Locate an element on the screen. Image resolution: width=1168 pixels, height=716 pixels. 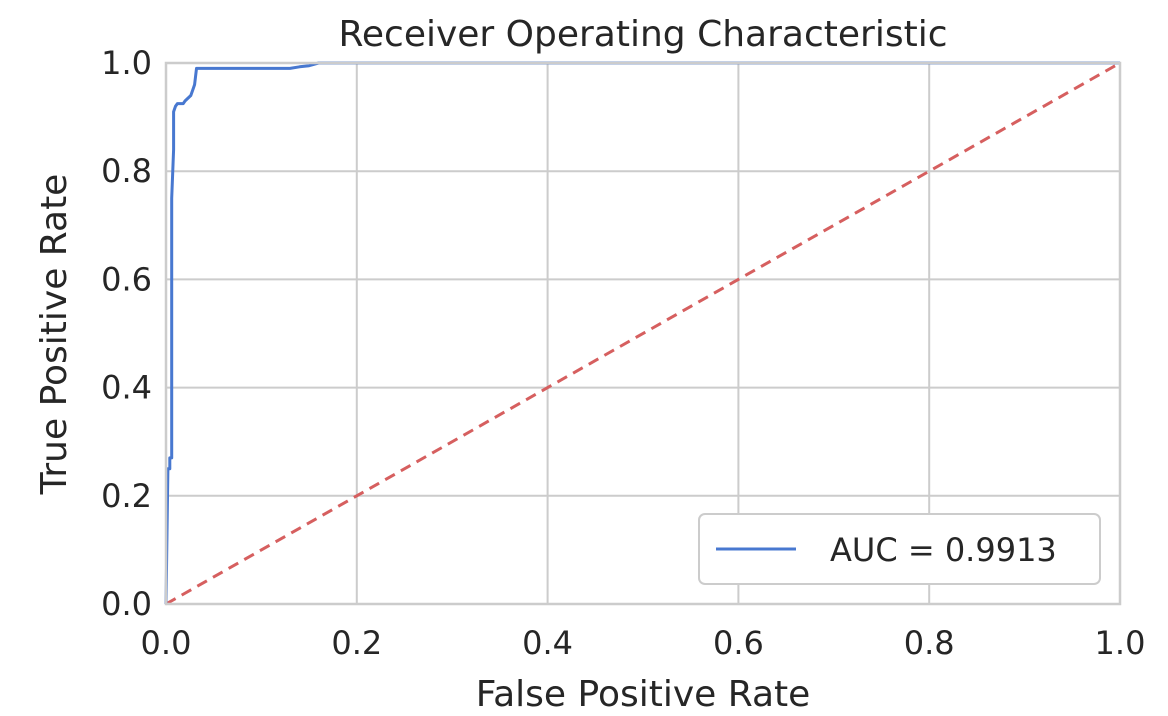
y-tick-label: 1.0 is located at coordinates (126, 63).